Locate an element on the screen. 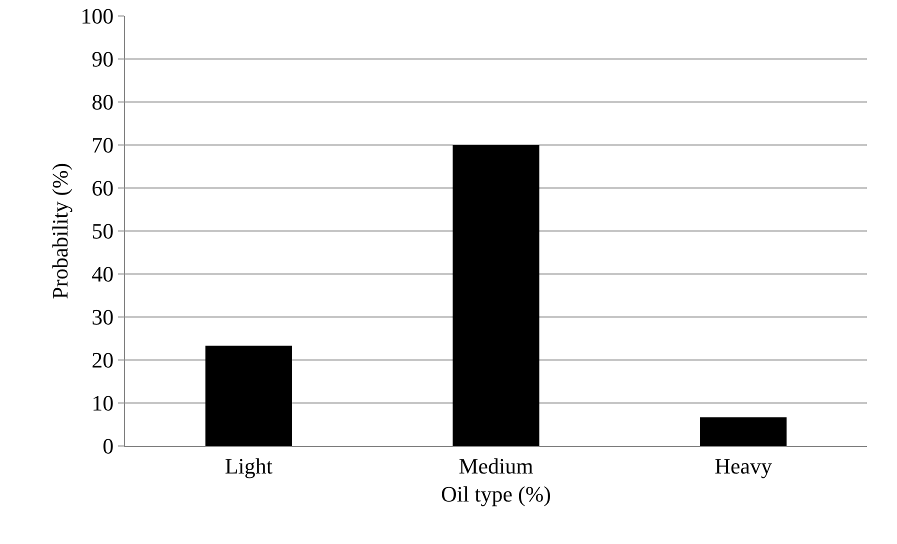 This screenshot has height=544, width=897. y-tick-label: 30 is located at coordinates (103, 317).